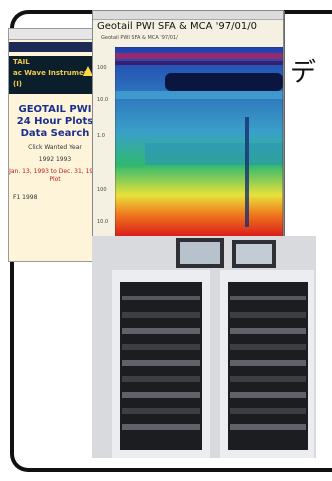 Image resolution: width=332 pixels, height=481 pixels. What do you see at coordinates (101, 136) in the screenshot?
I see `y-tick: 1.0` at bounding box center [101, 136].